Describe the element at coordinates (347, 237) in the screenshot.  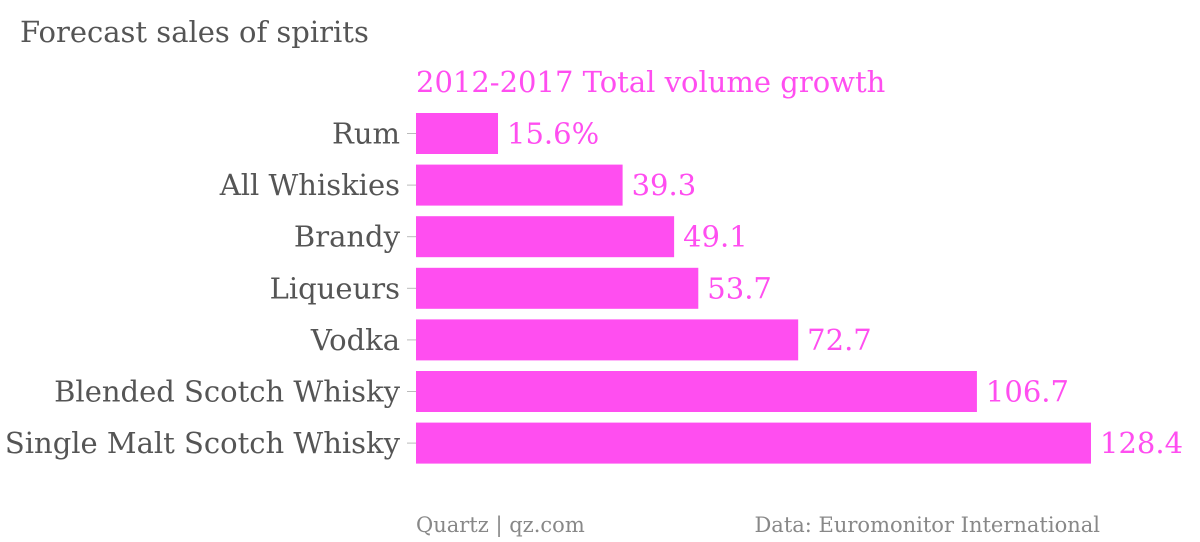
I see `category-label: Brandy` at that location.